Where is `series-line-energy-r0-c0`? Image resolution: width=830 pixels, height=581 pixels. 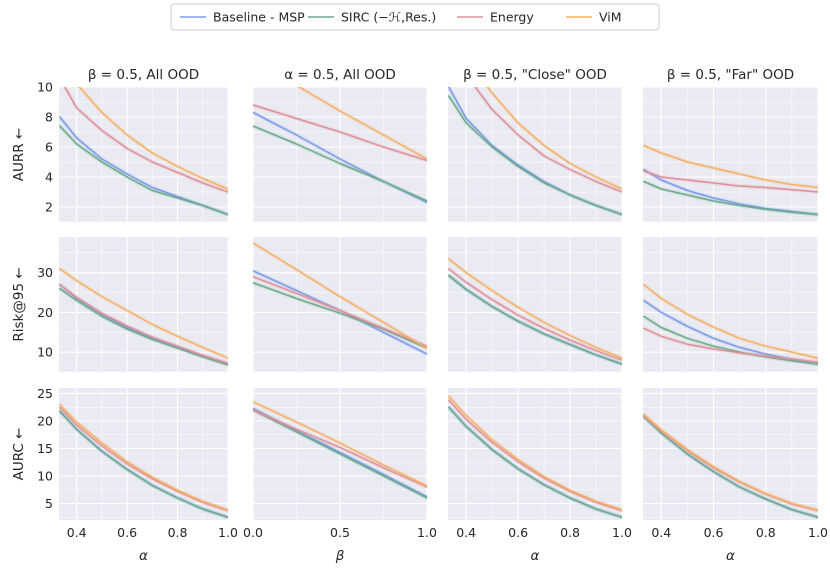
series-line-energy-r0-c0 is located at coordinates (146, 140).